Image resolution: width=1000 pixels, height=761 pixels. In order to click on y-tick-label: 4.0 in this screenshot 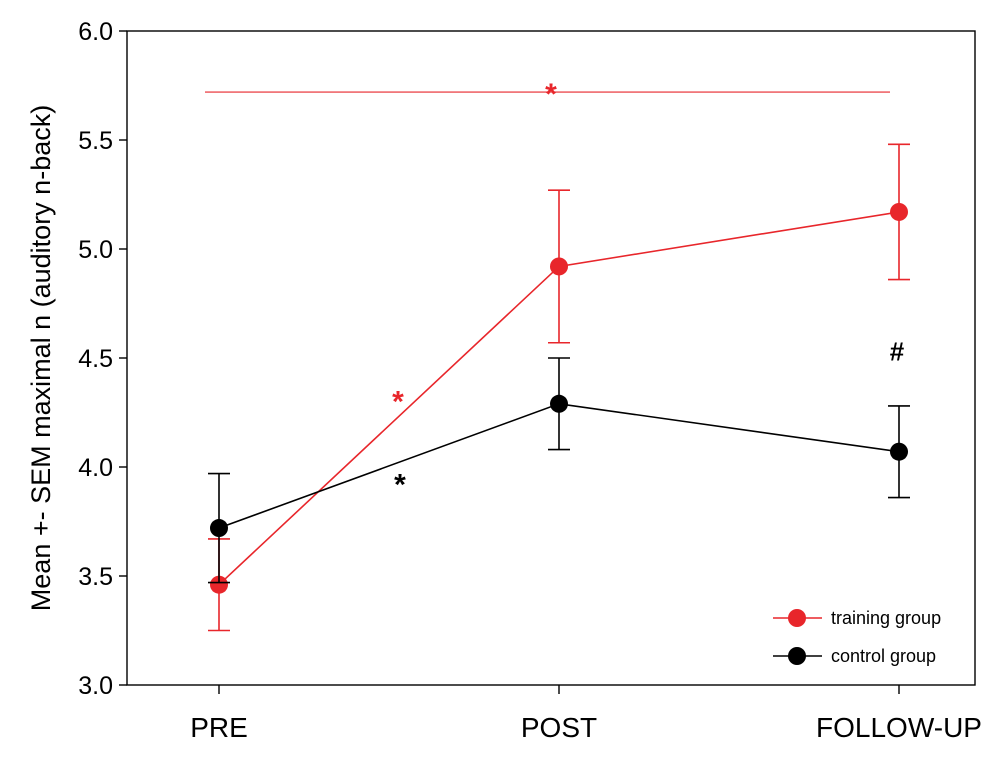, I will do `click(95, 468)`.